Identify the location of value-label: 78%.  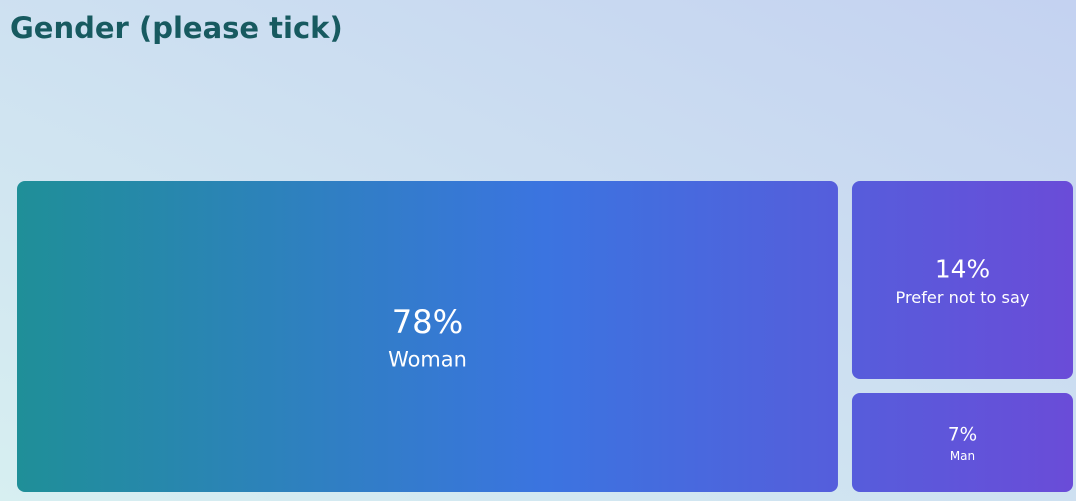
(428, 322).